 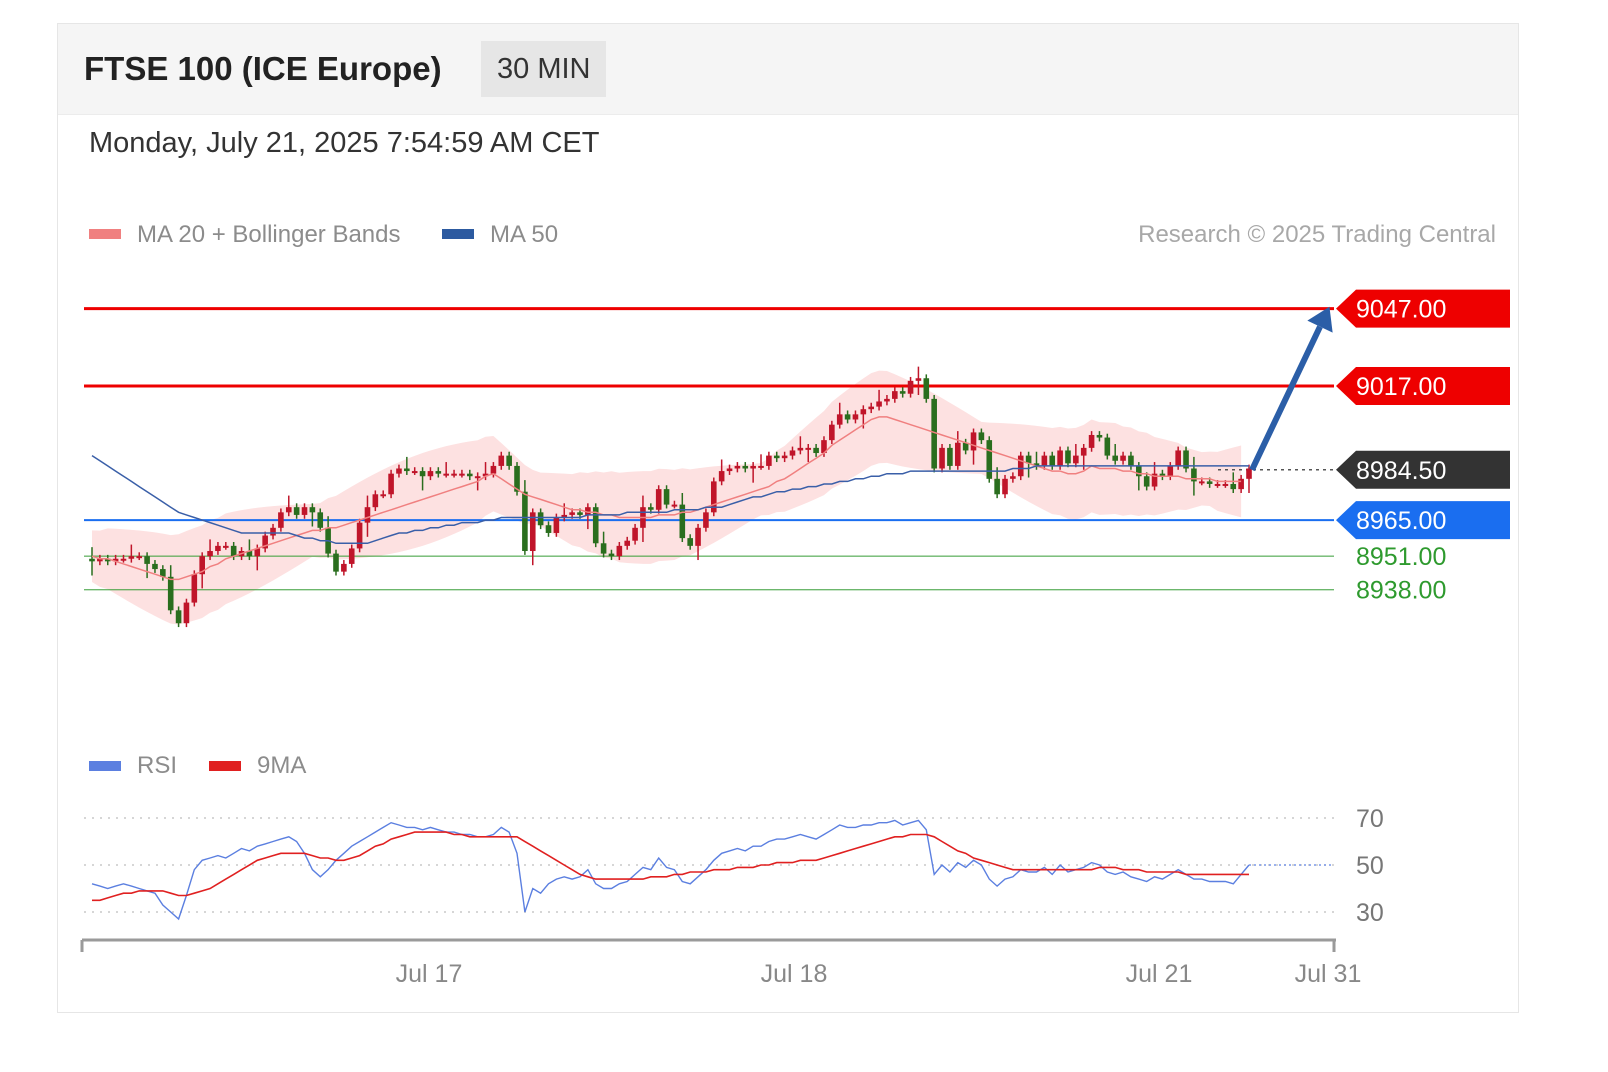 What do you see at coordinates (344, 143) in the screenshot?
I see `timestamp: Monday, July 21, 2025 7:54:59 AM CET` at bounding box center [344, 143].